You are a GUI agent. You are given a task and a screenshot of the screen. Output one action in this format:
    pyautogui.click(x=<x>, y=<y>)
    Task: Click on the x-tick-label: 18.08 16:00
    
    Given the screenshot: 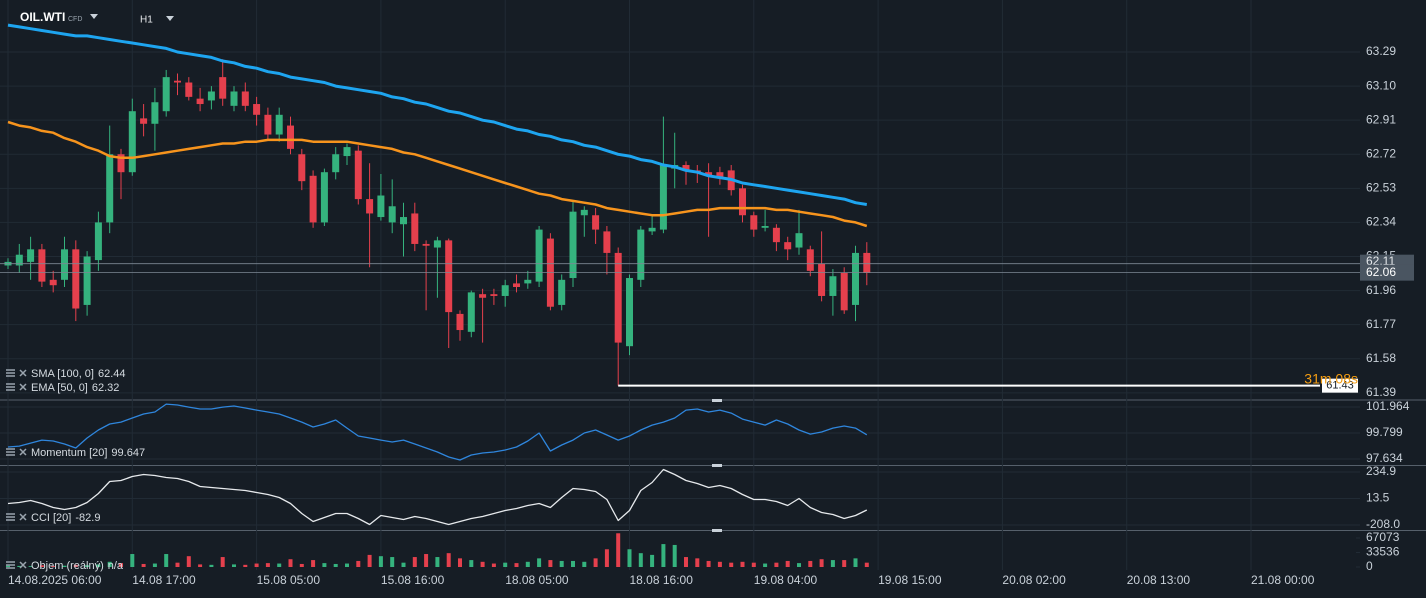 What is the action you would take?
    pyautogui.click(x=662, y=580)
    